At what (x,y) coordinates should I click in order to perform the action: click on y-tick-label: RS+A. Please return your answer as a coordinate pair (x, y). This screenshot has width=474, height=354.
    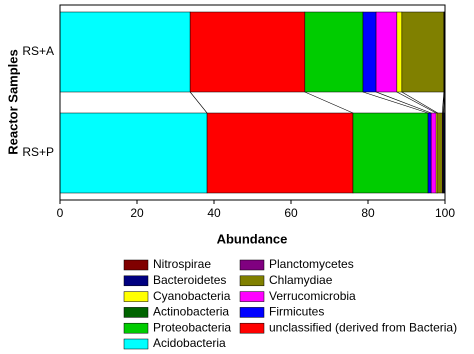
    Looking at the image, I should click on (38, 51).